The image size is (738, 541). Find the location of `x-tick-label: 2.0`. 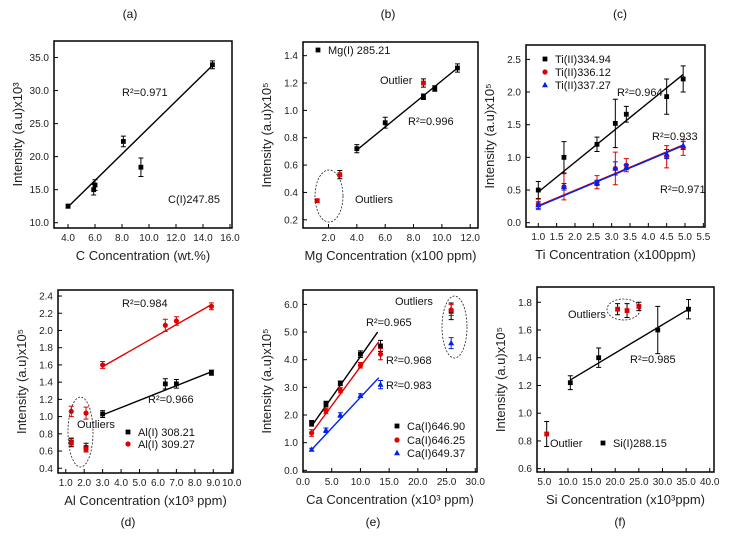

x-tick-label: 2.0 is located at coordinates (329, 238).